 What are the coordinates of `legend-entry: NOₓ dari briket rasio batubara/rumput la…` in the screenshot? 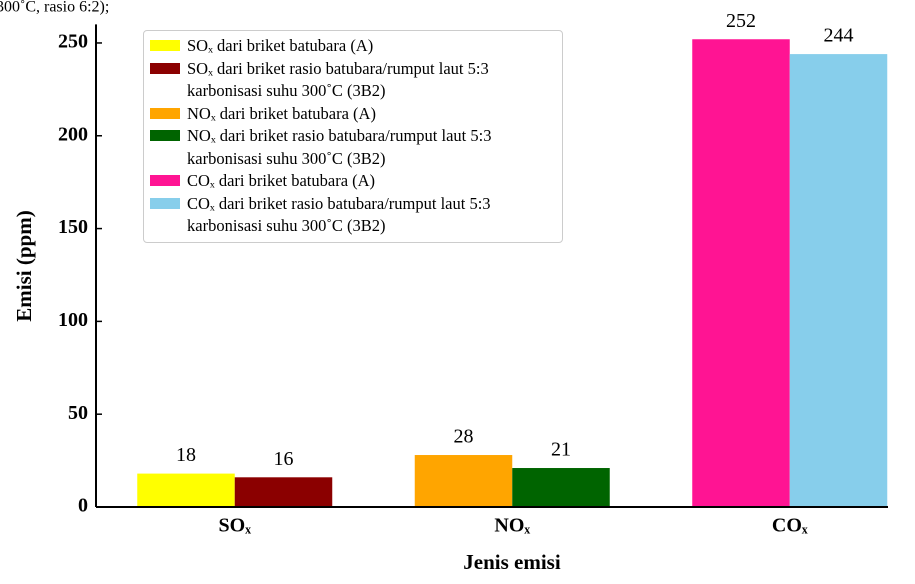 It's located at (353, 147).